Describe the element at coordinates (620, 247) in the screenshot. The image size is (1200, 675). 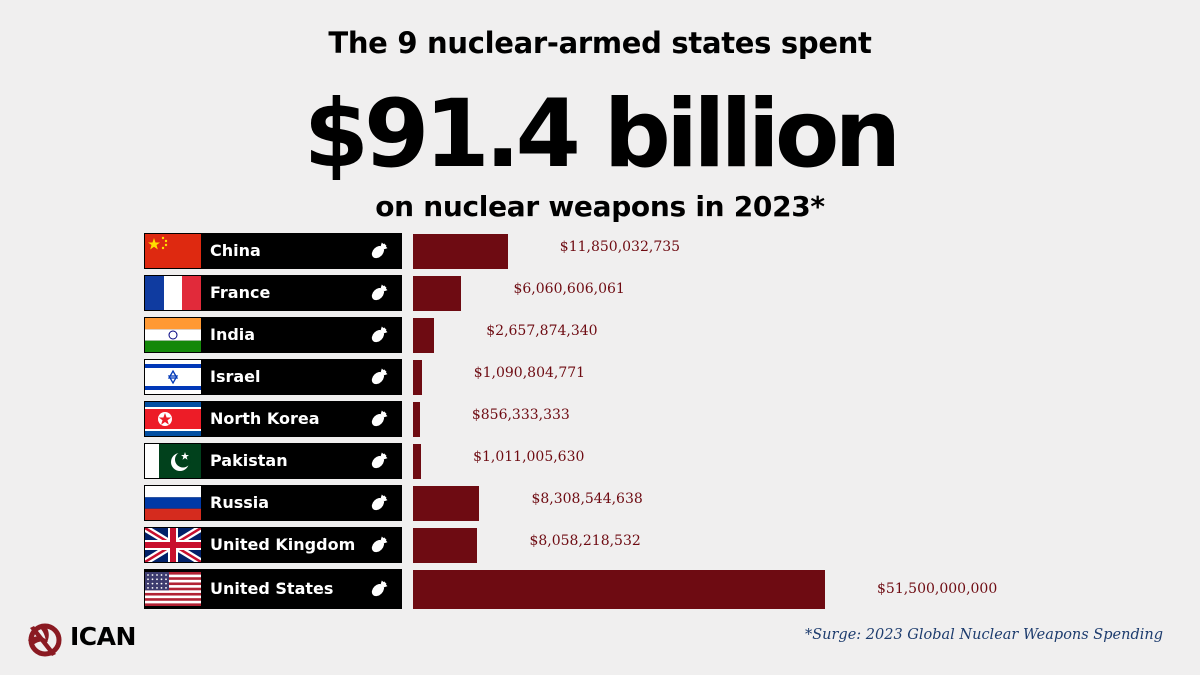
I see `data-label: $11,850,032,735` at that location.